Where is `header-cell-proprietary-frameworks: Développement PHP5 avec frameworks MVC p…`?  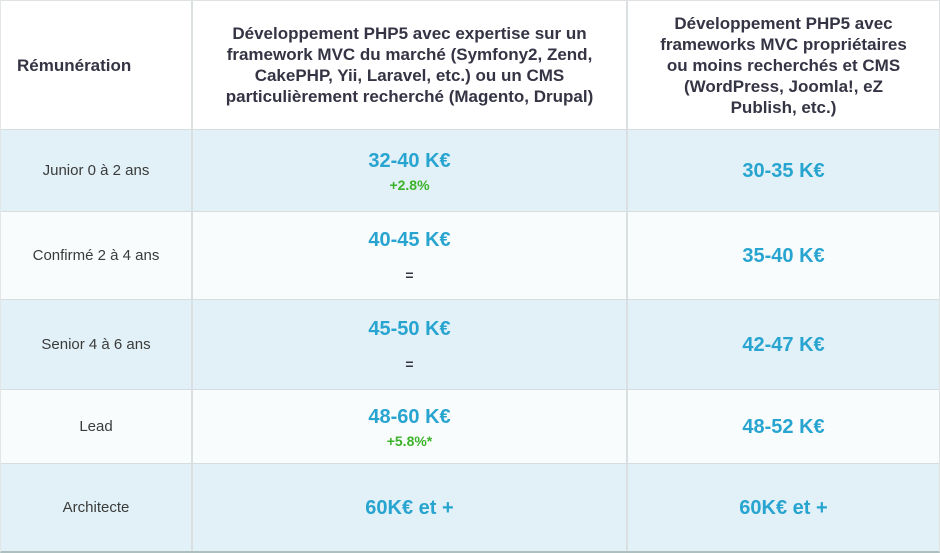
header-cell-proprietary-frameworks: Développement PHP5 avec frameworks MVC p… is located at coordinates (782, 65).